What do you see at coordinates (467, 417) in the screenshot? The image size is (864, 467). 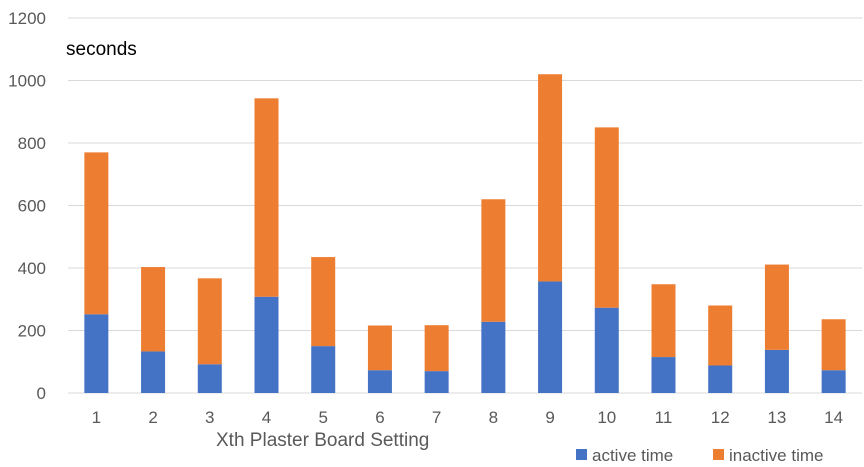 I see `x-axis-ticks: 1 2 3 4 5 6 7 8 9 10 11 12 13 14` at bounding box center [467, 417].